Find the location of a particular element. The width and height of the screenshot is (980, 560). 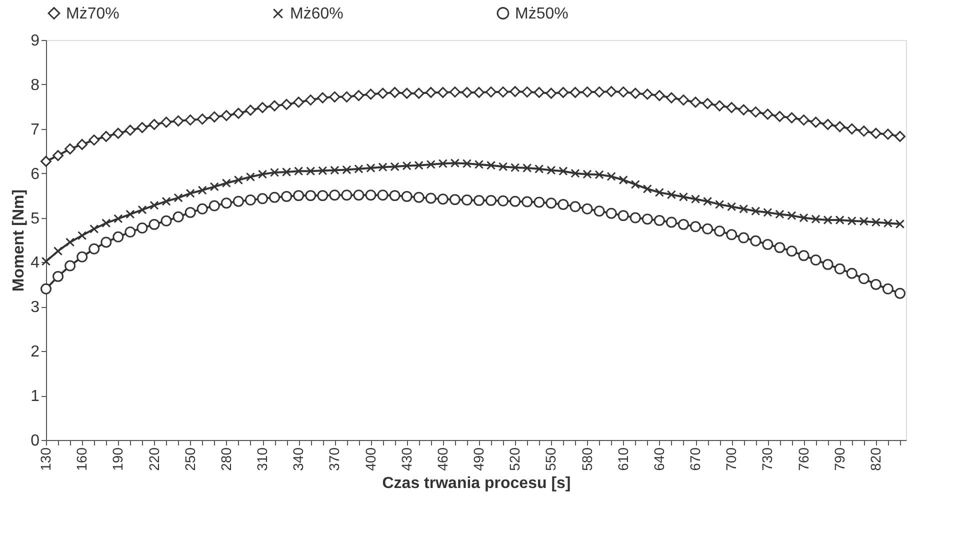

x-tick-label: 580 is located at coordinates (586, 459).